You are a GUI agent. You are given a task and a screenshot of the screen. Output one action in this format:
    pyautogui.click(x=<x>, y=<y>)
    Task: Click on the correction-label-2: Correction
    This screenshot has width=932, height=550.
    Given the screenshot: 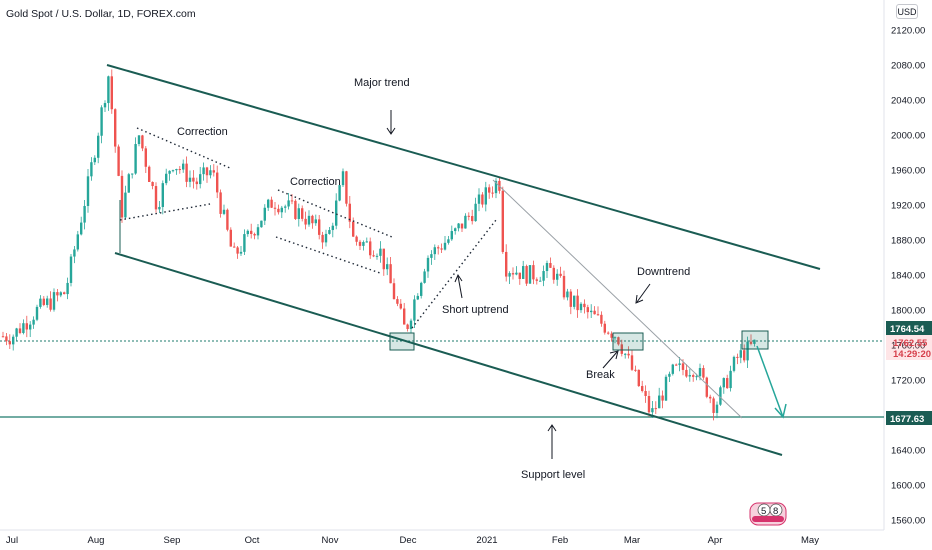 What is the action you would take?
    pyautogui.click(x=315, y=182)
    